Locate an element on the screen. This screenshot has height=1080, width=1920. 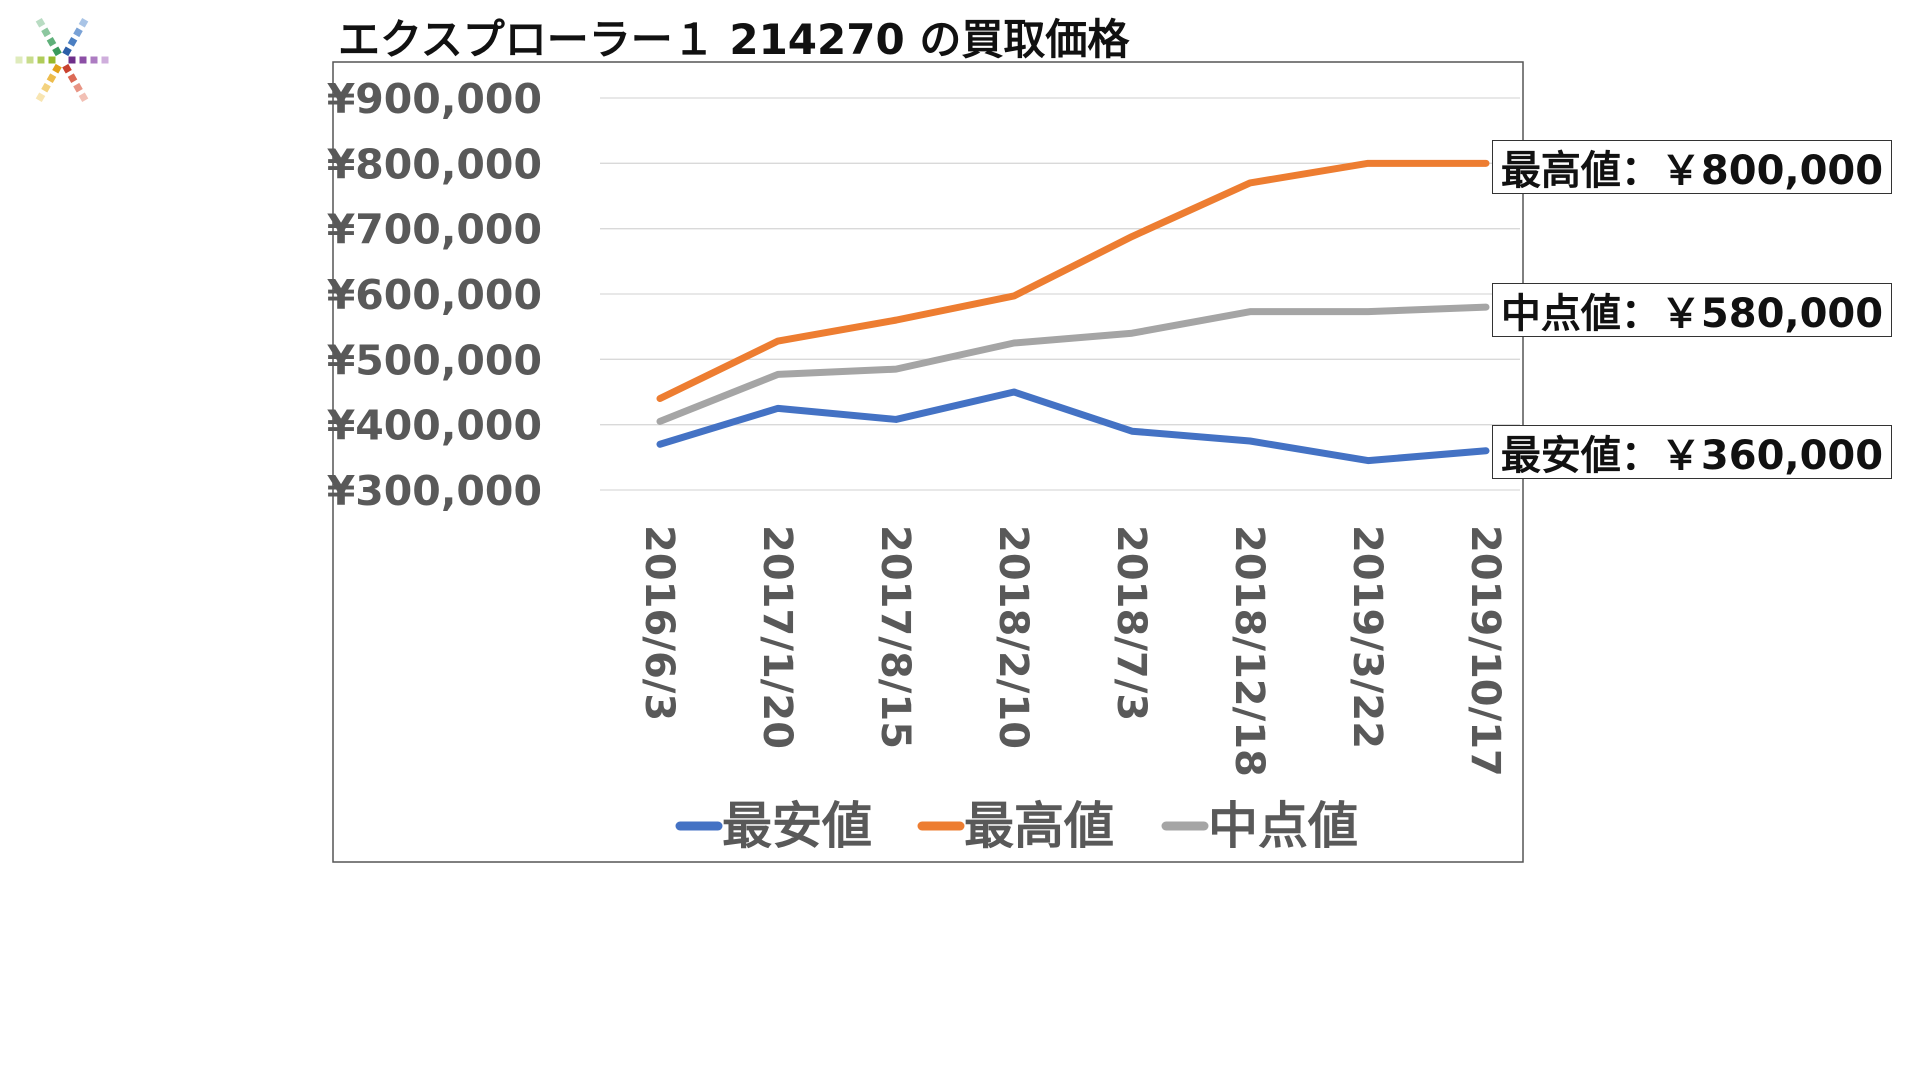
annotation-min: 最安値：￥360,000 is located at coordinates (1692, 452).